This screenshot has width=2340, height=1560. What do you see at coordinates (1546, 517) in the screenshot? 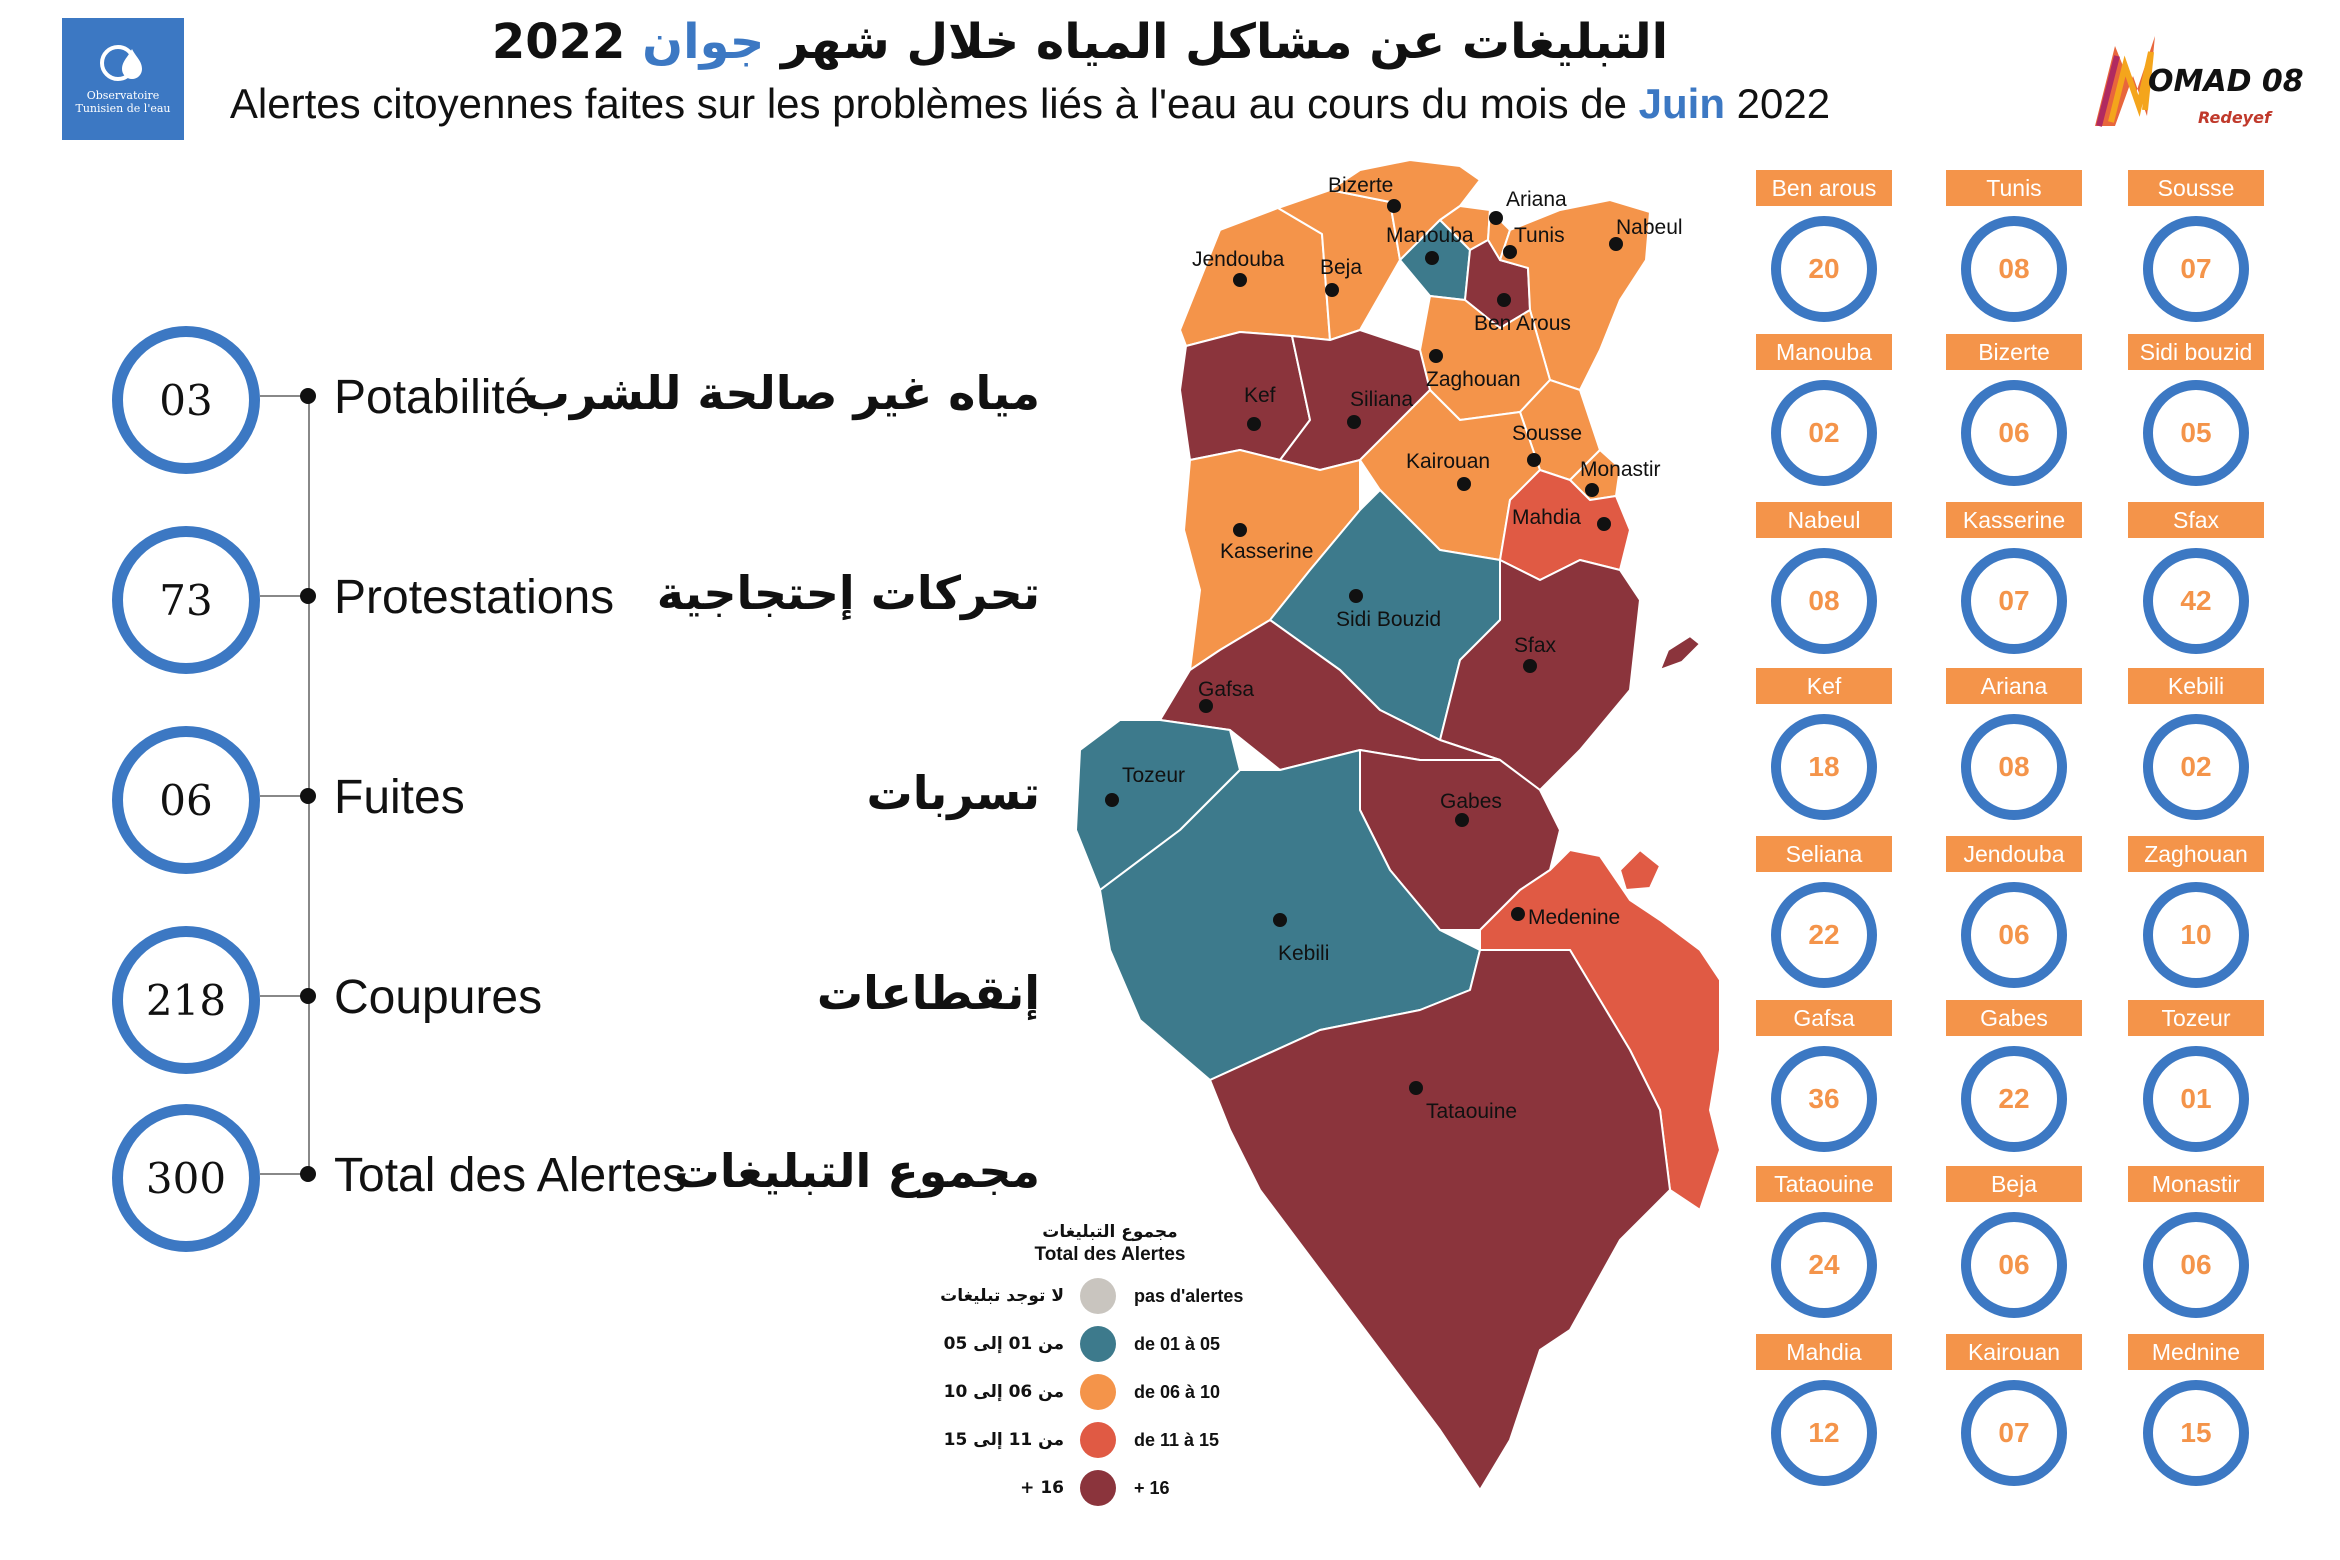
I see `map-label-mahdia: Mahdia` at bounding box center [1546, 517].